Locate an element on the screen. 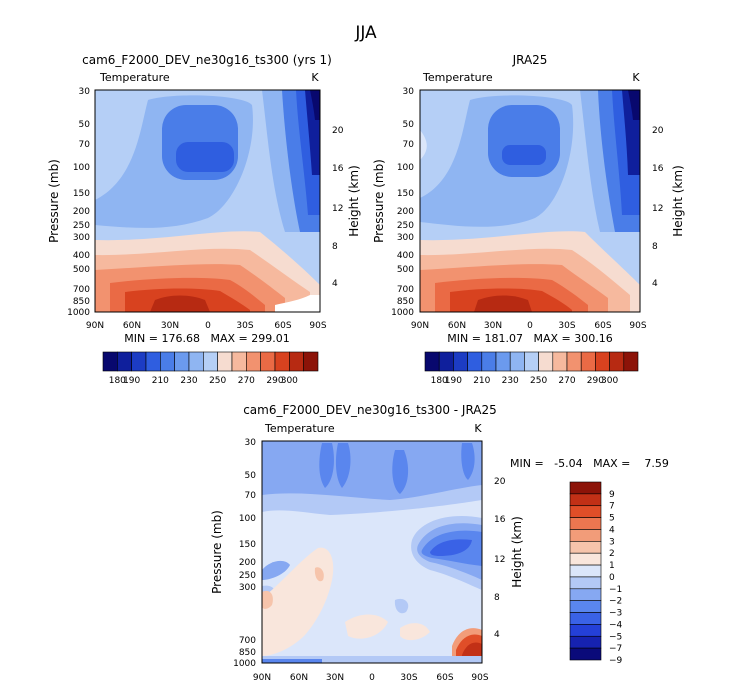 The width and height of the screenshot is (733, 690). colorbar-tick-label: 270 is located at coordinates (566, 381).